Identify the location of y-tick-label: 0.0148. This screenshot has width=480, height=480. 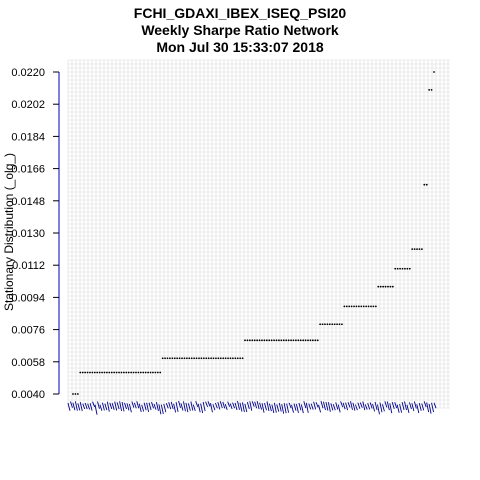
(28, 202).